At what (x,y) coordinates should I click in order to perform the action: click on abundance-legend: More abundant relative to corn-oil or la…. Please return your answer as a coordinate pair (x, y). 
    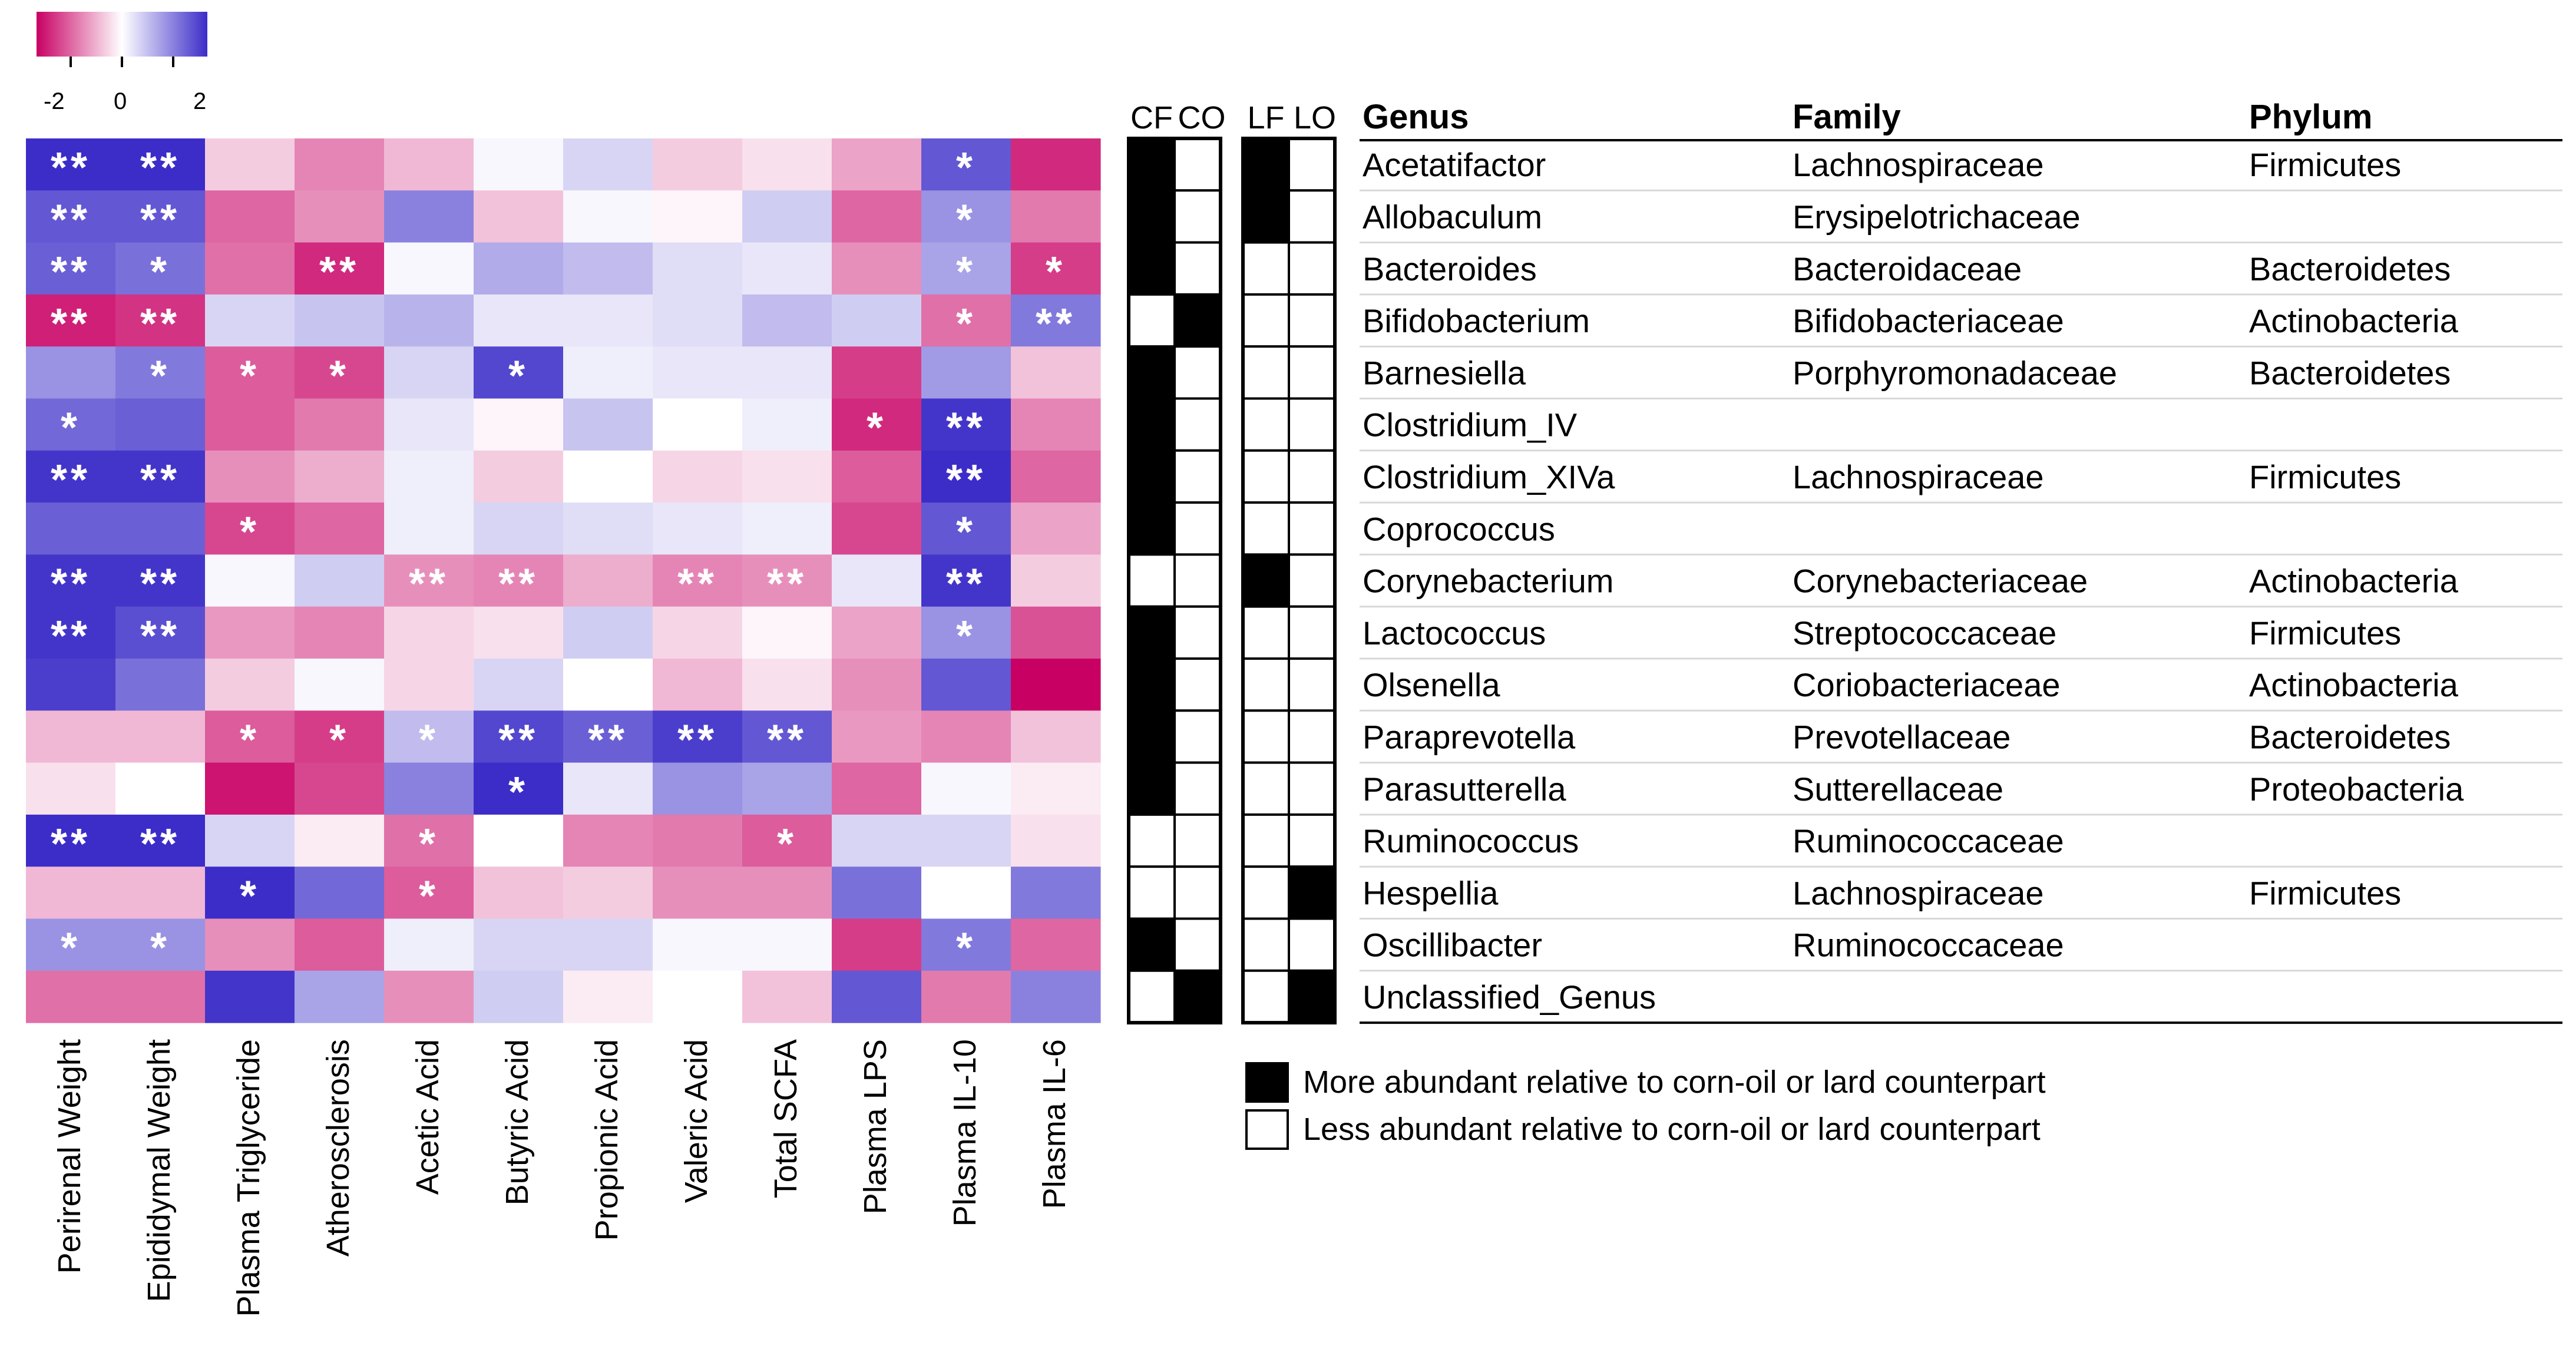
    Looking at the image, I should click on (1645, 1106).